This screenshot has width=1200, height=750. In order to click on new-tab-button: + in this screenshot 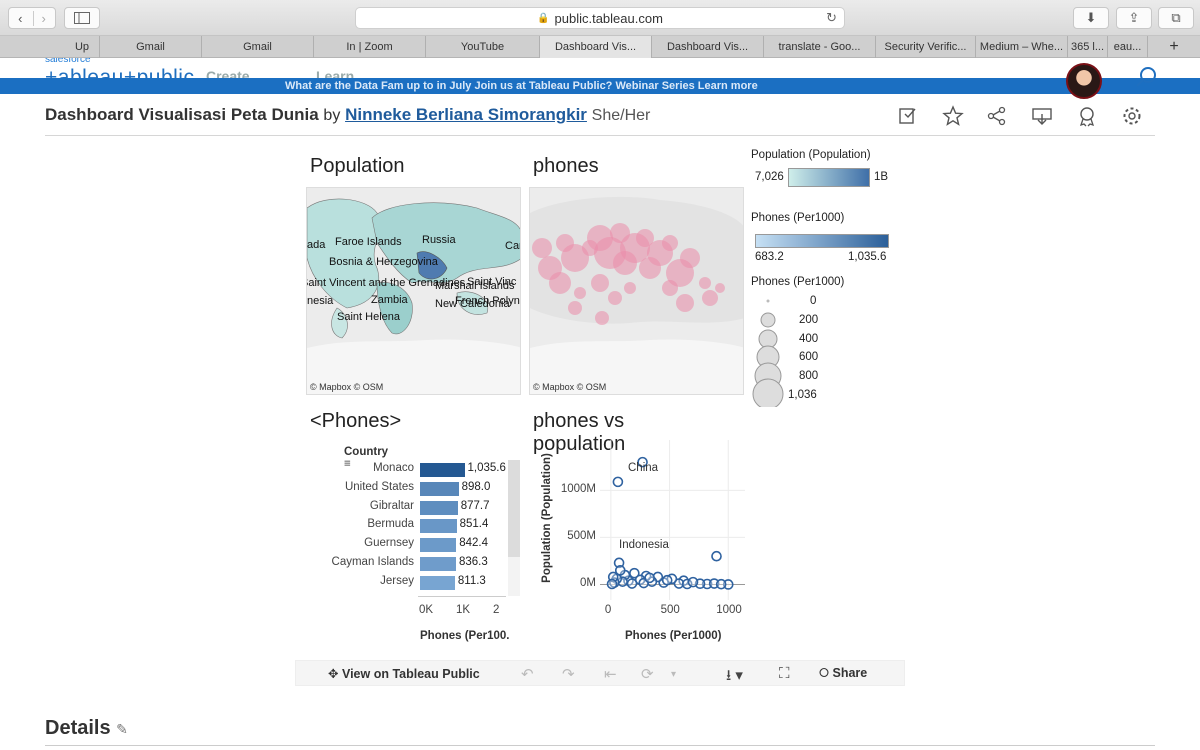, I will do `click(1174, 47)`.